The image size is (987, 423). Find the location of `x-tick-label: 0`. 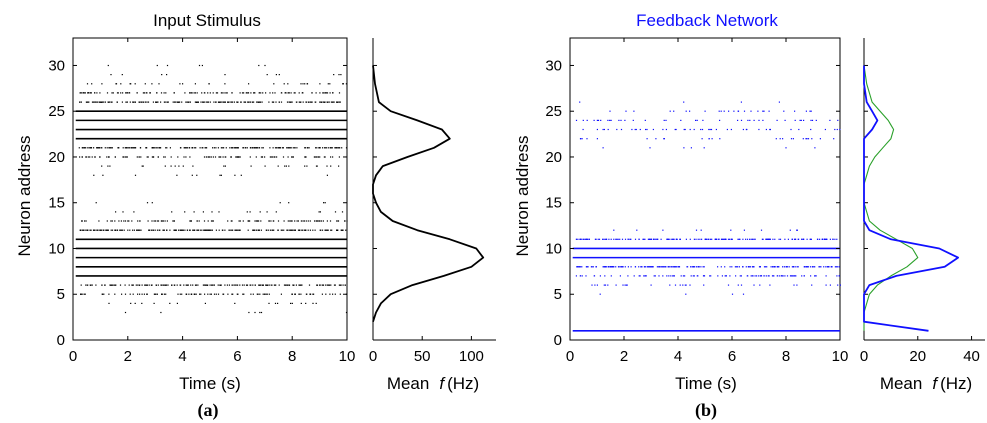

x-tick-label: 0 is located at coordinates (73, 356).